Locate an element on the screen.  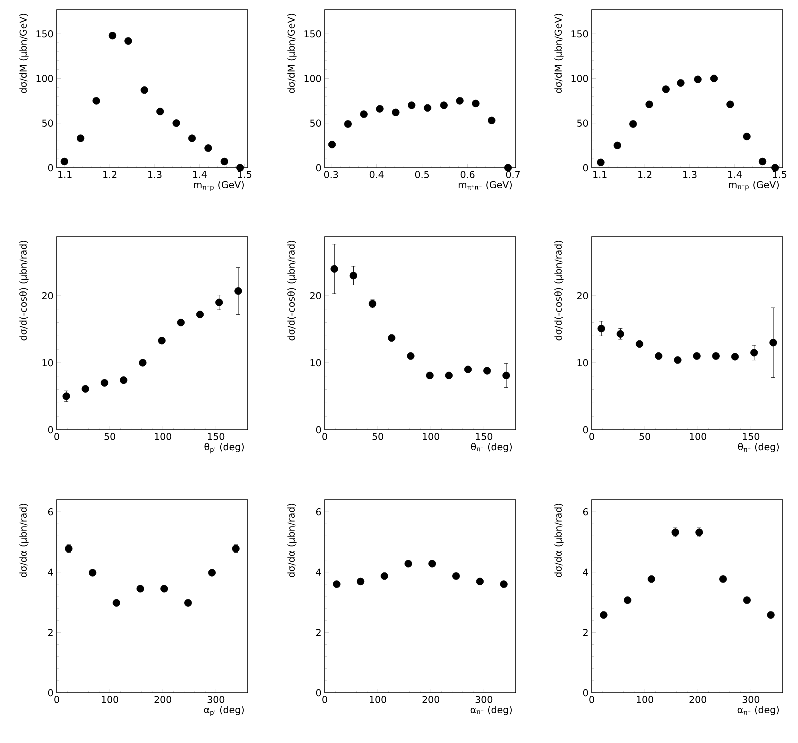
x-tick-label: 0.4 is located at coordinates (377, 174).